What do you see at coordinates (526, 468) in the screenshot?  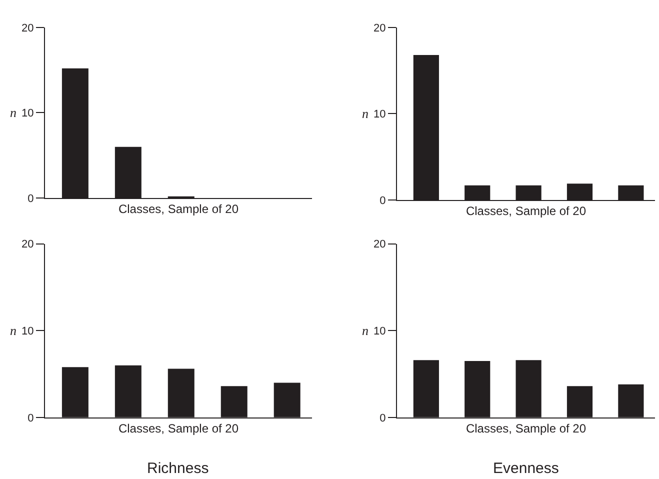 I see `text: Evenness` at bounding box center [526, 468].